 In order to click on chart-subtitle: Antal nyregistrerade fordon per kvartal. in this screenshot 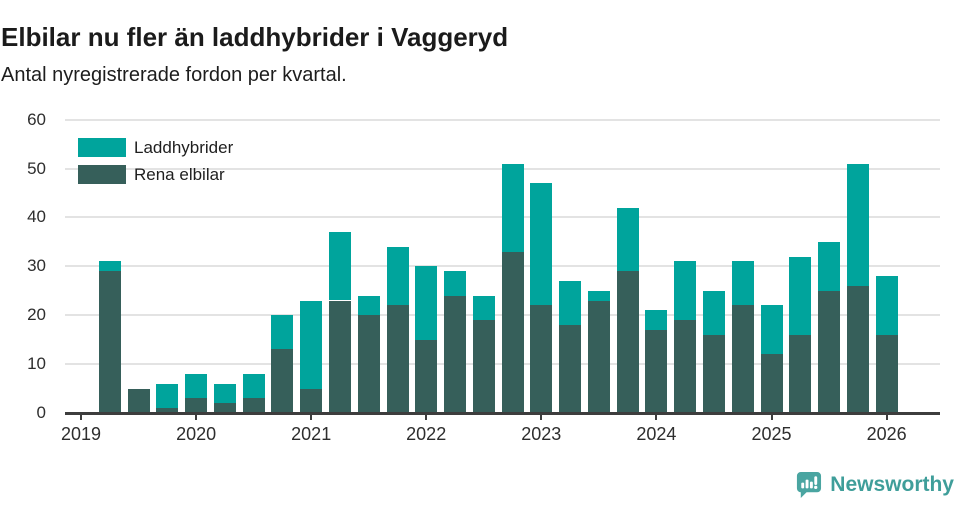, I will do `click(174, 75)`.